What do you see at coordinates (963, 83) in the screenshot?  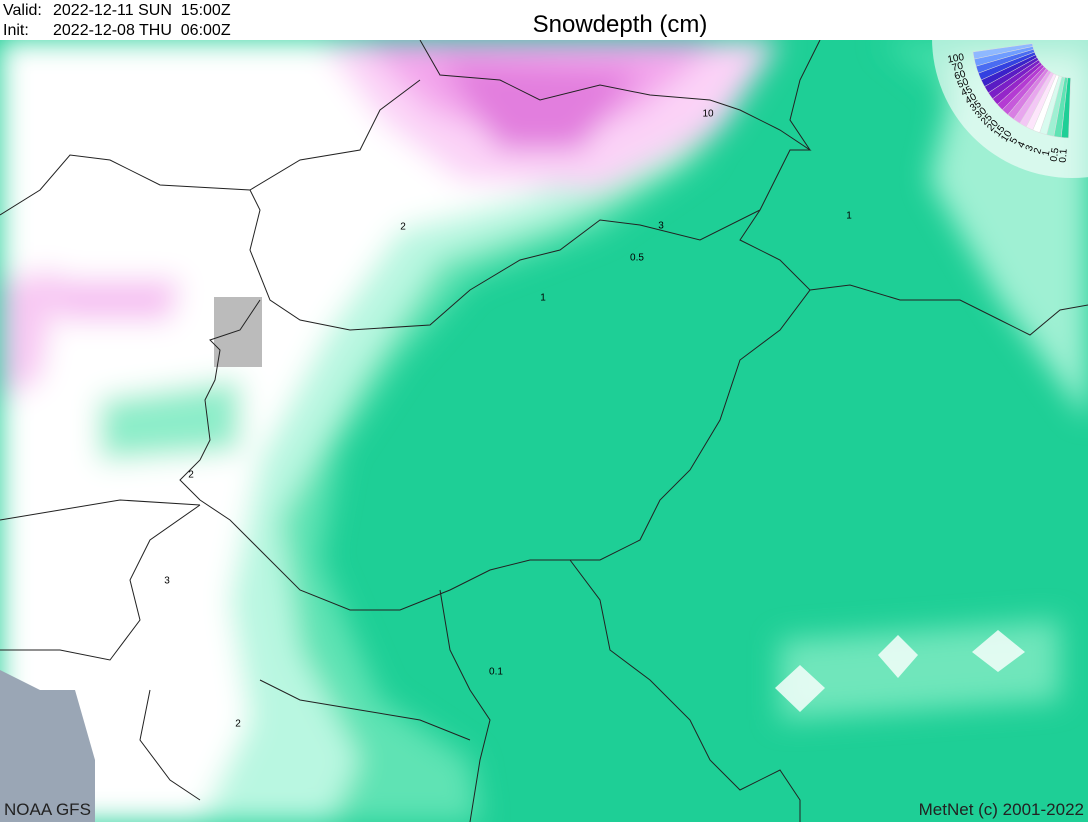 I see `legend-label: 50` at bounding box center [963, 83].